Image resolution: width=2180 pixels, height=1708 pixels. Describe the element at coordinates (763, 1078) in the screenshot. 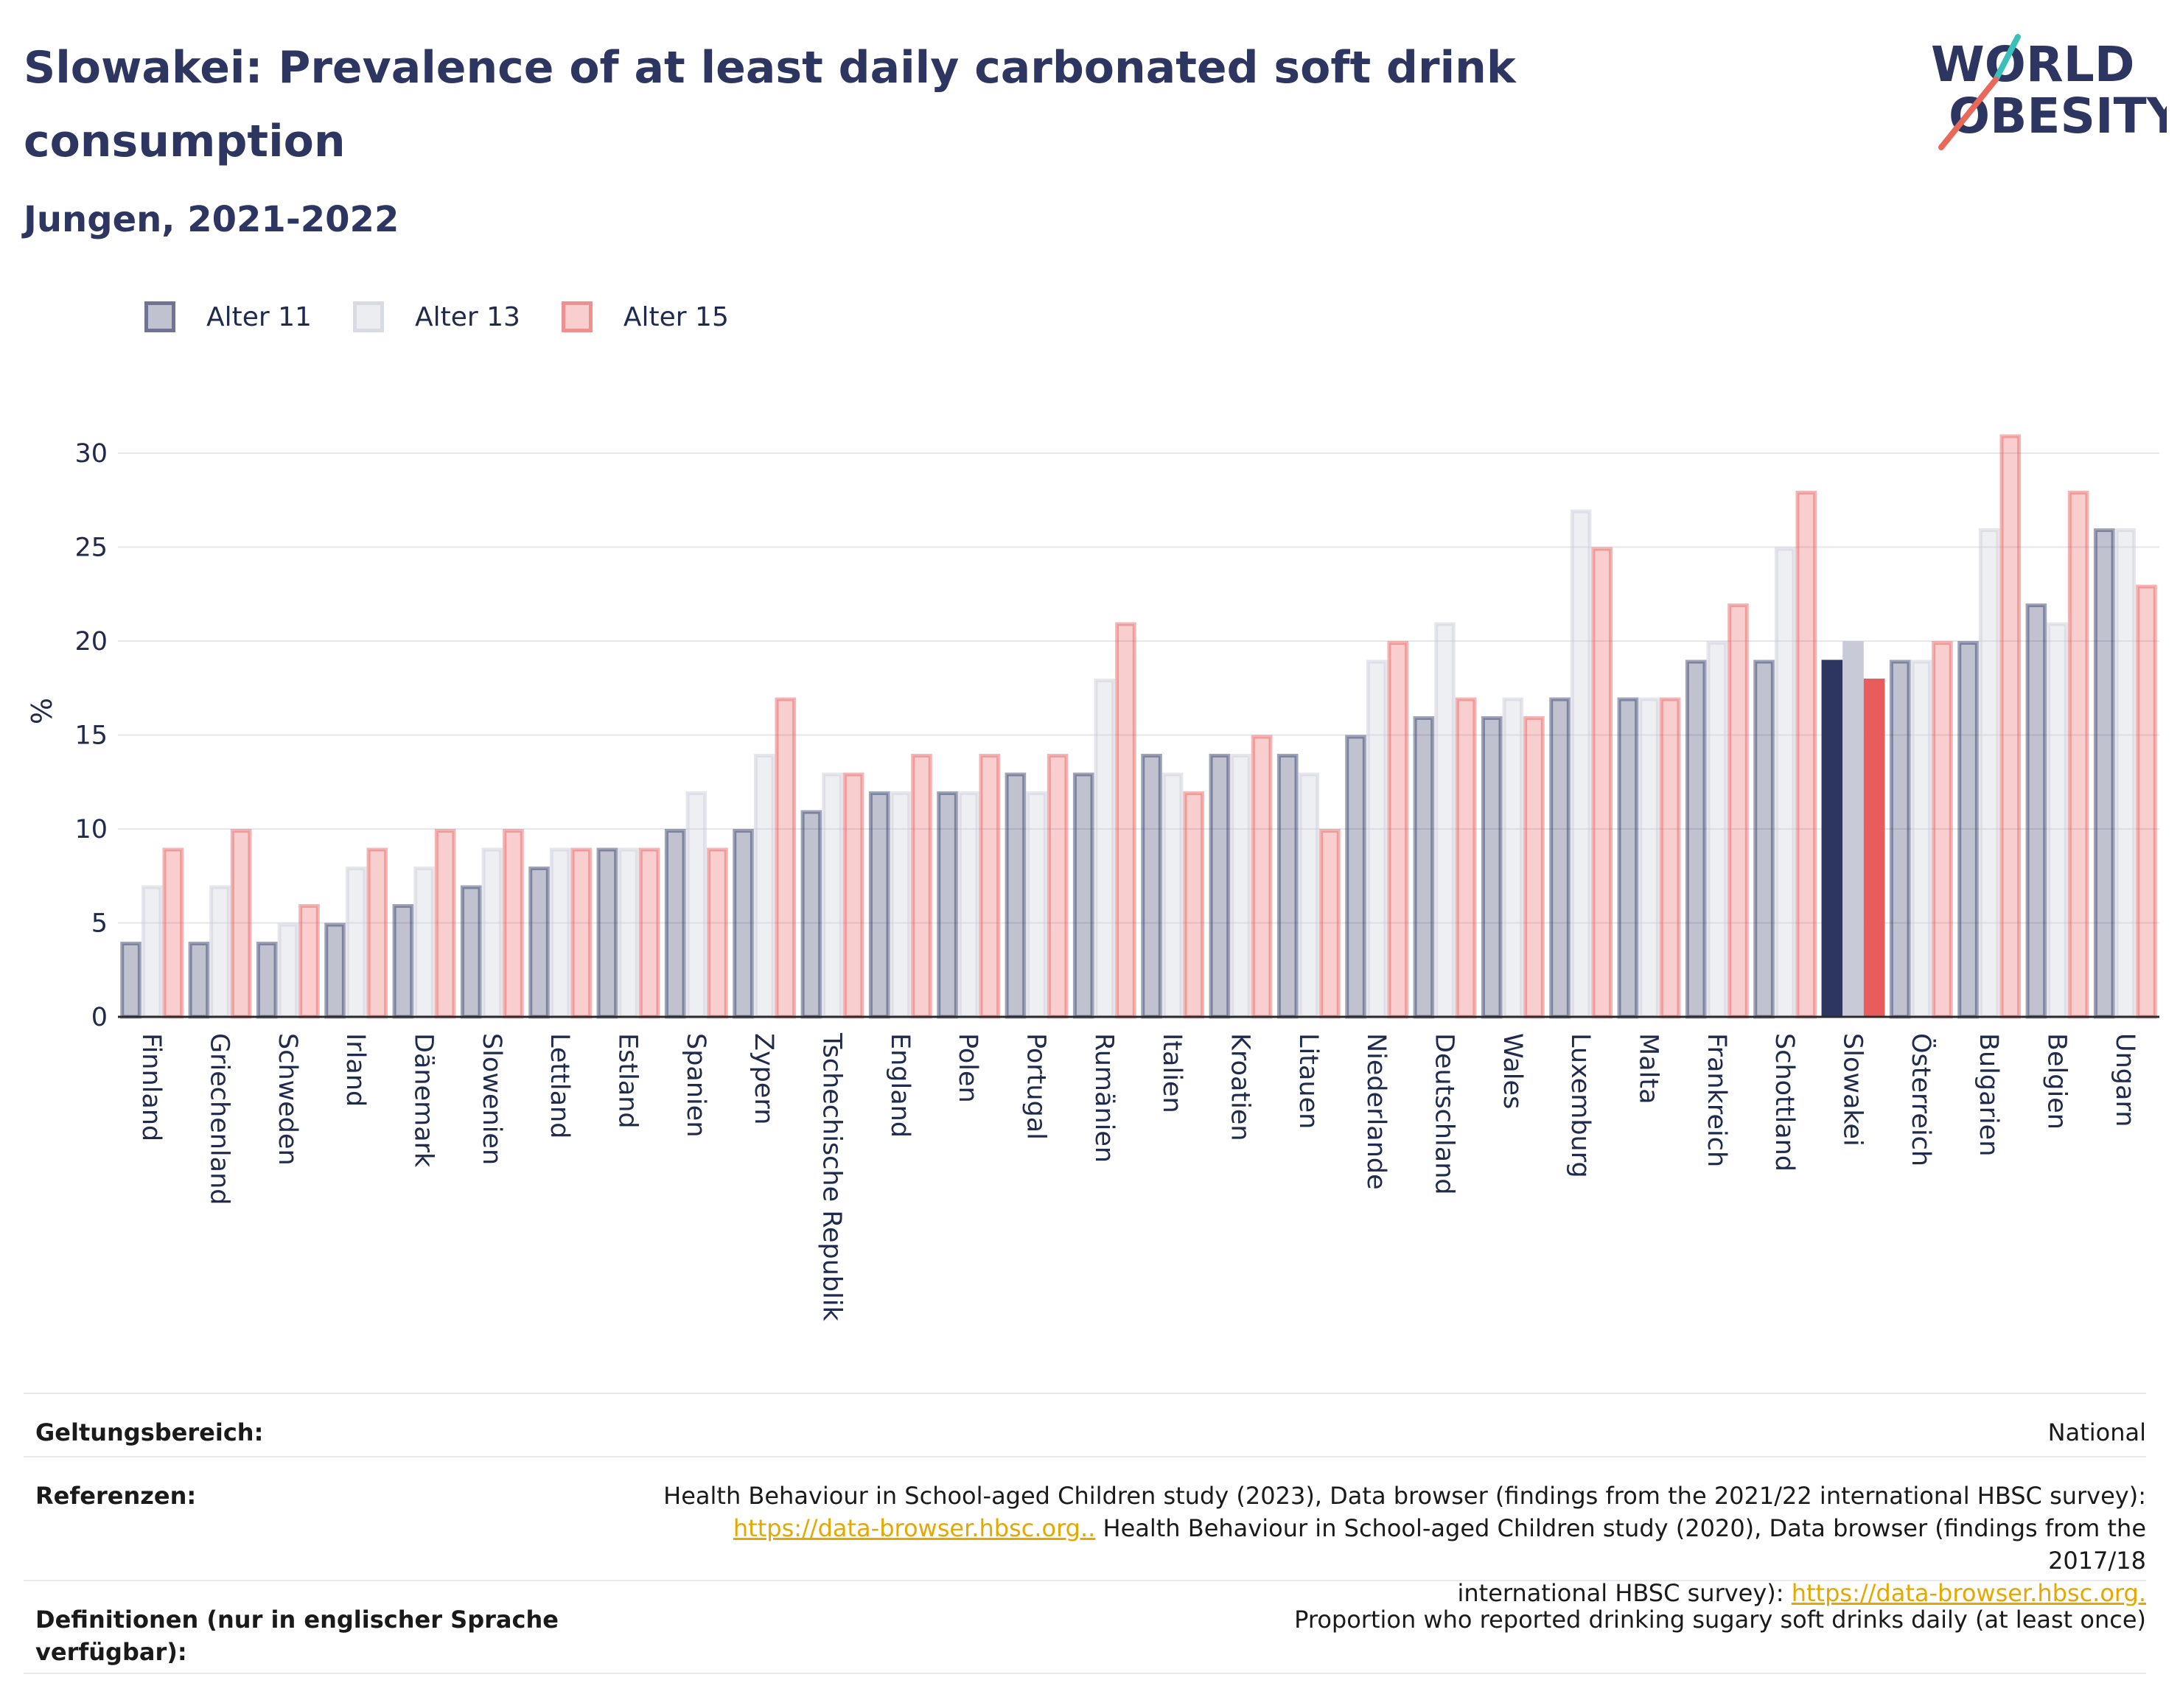

I see `x-tick-label: Zypern` at that location.